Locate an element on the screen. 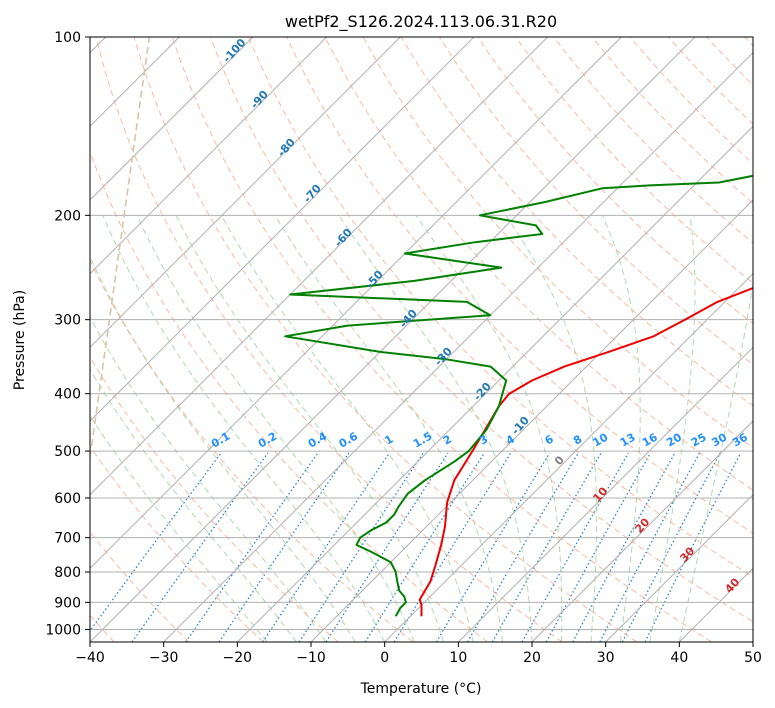 This screenshot has height=708, width=775. y-tick-label: 200 is located at coordinates (67, 216).